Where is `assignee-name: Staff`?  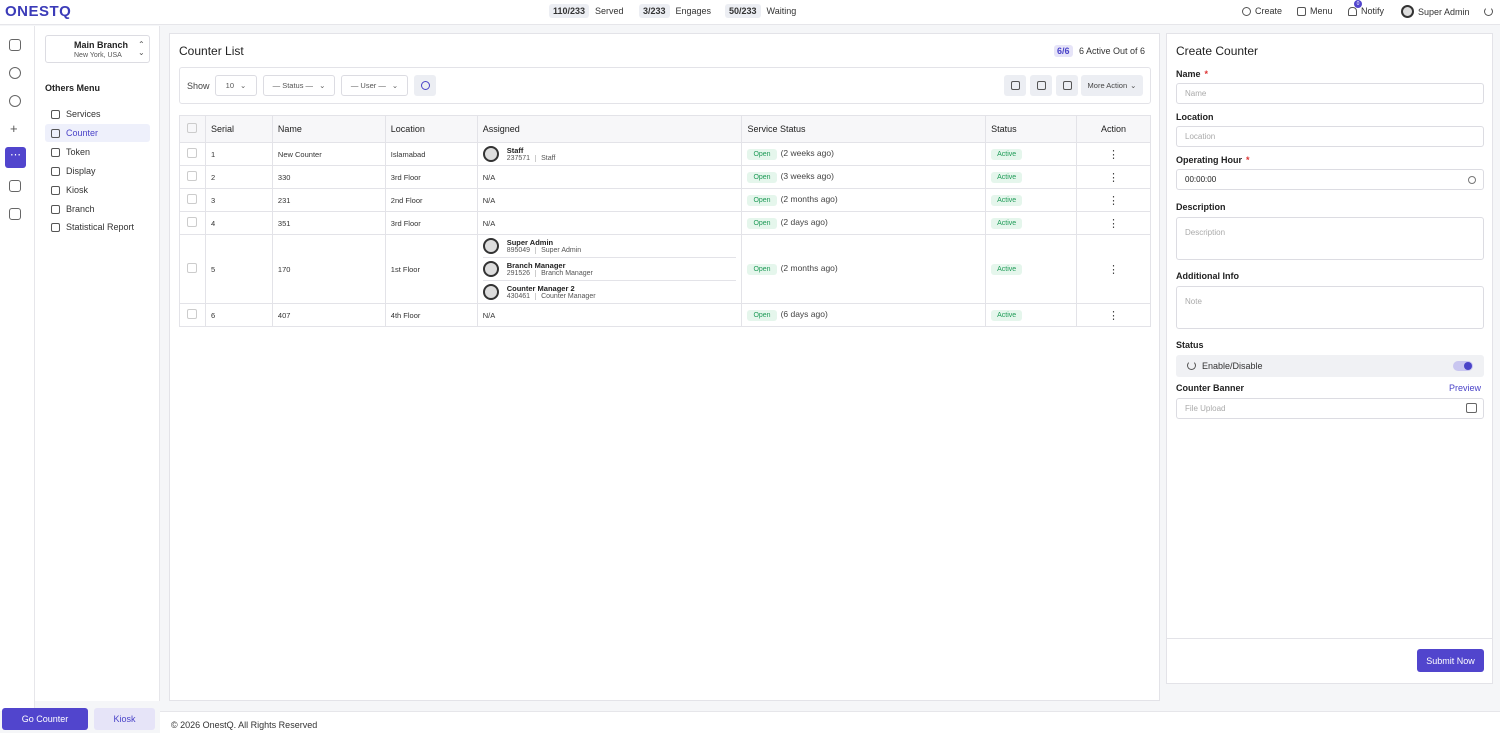 assignee-name: Staff is located at coordinates (515, 150).